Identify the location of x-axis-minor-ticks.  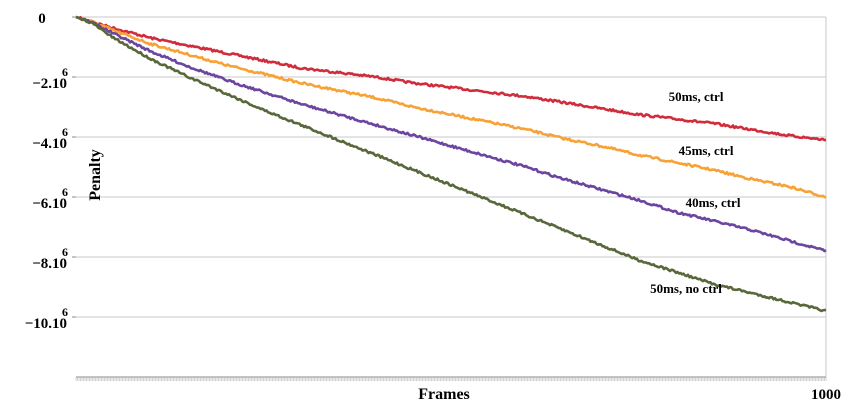
(451, 379).